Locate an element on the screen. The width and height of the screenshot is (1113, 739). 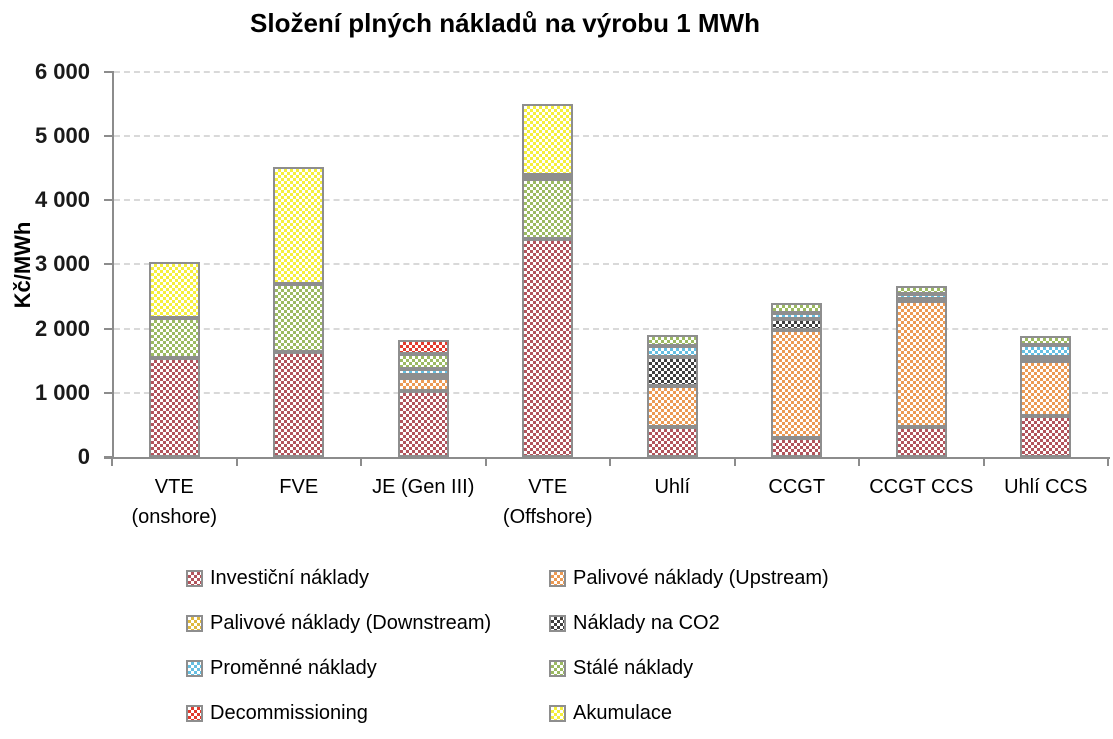
chart-title: Složení plných nákladů na výrobu 1 MWh is located at coordinates (505, 23).